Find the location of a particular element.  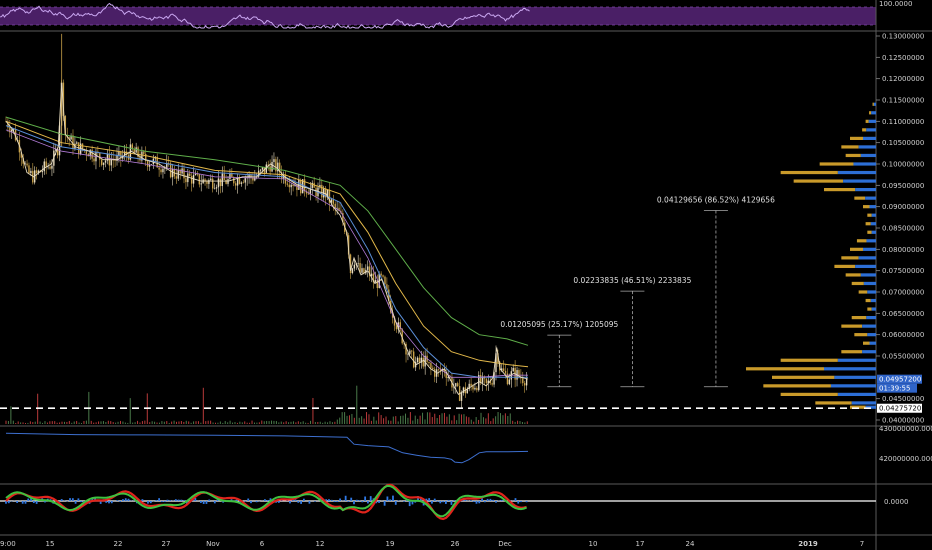

obv-line is located at coordinates (267, 448).